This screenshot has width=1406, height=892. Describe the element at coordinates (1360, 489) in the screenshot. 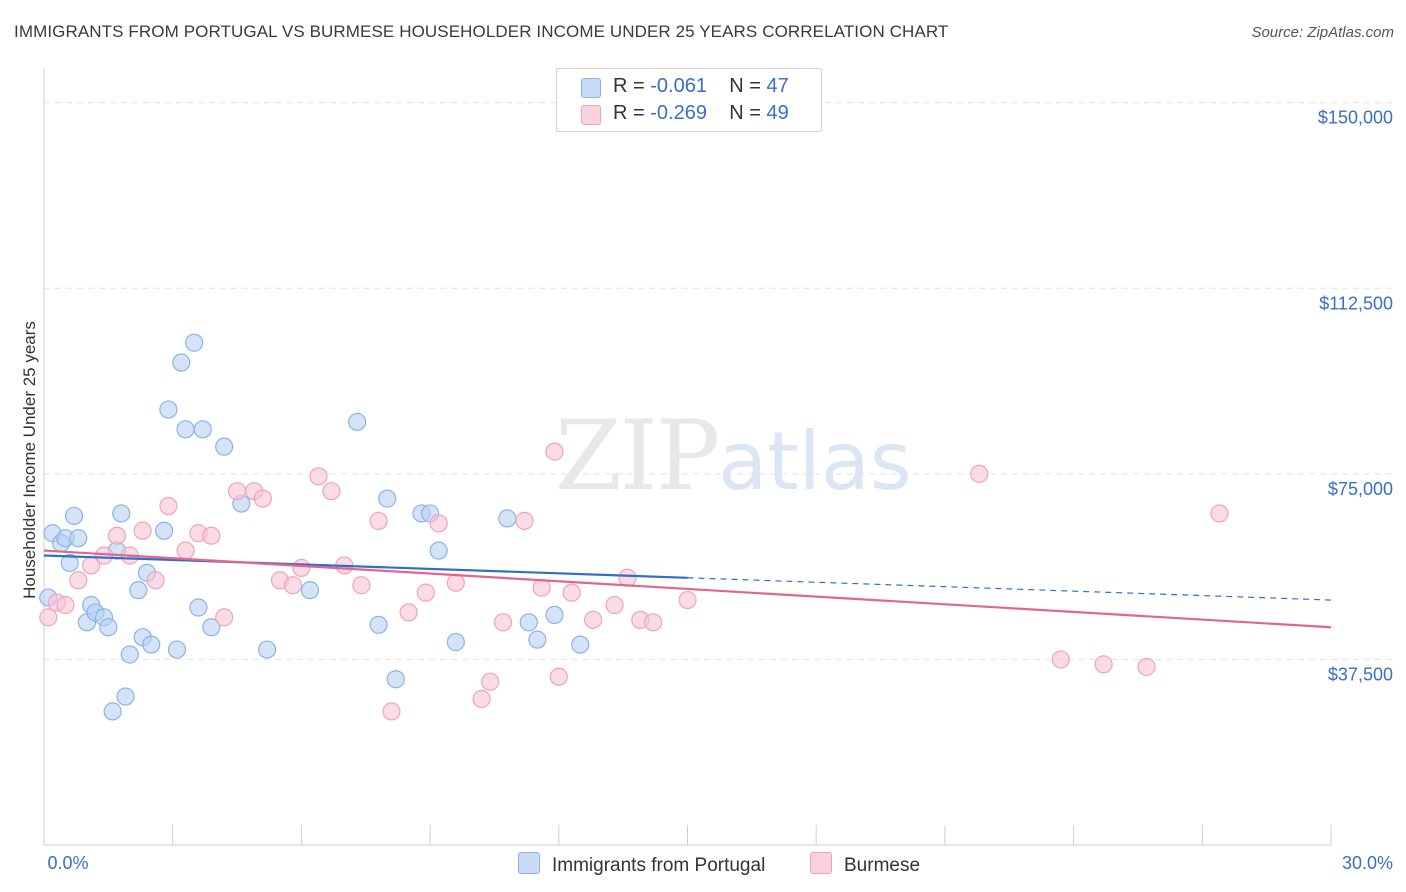

I see `y-tick-label: $75,000` at that location.